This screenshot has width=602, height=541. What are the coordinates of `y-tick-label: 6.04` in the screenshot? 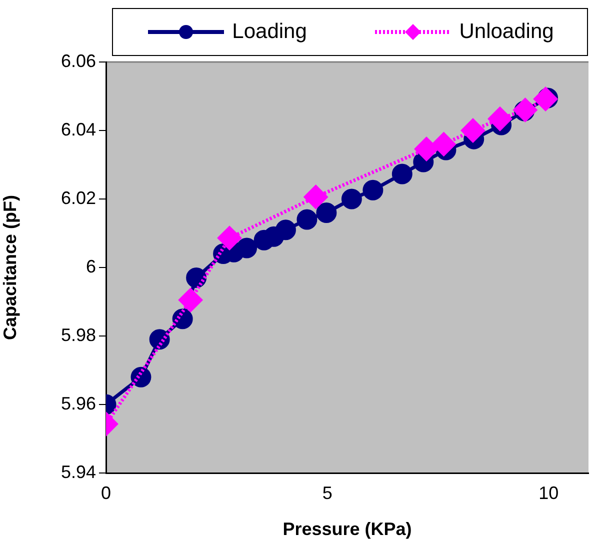 It's located at (78, 129).